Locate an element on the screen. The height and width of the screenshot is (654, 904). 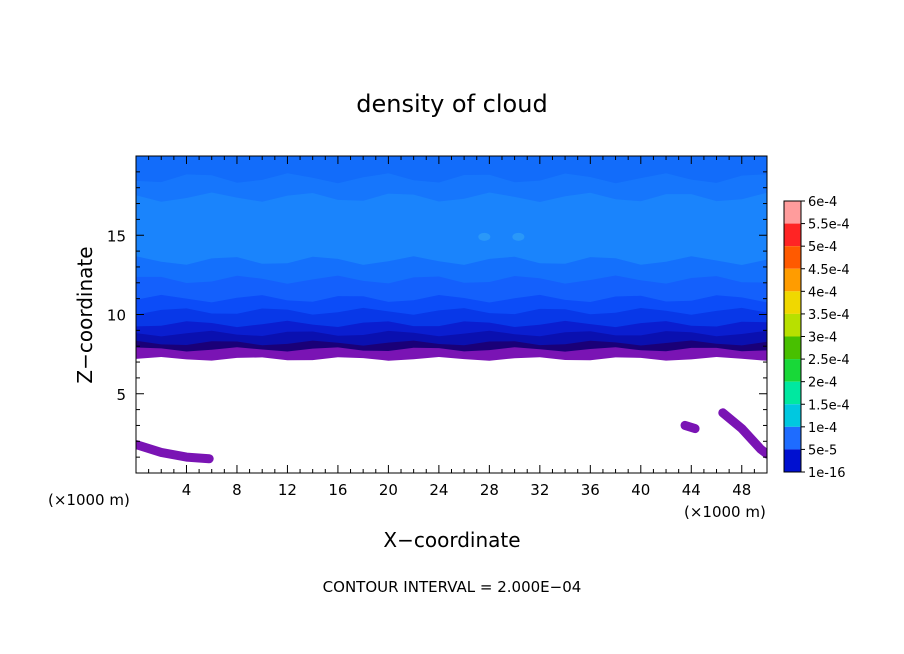
chart-title: density of cloud is located at coordinates (451, 104).